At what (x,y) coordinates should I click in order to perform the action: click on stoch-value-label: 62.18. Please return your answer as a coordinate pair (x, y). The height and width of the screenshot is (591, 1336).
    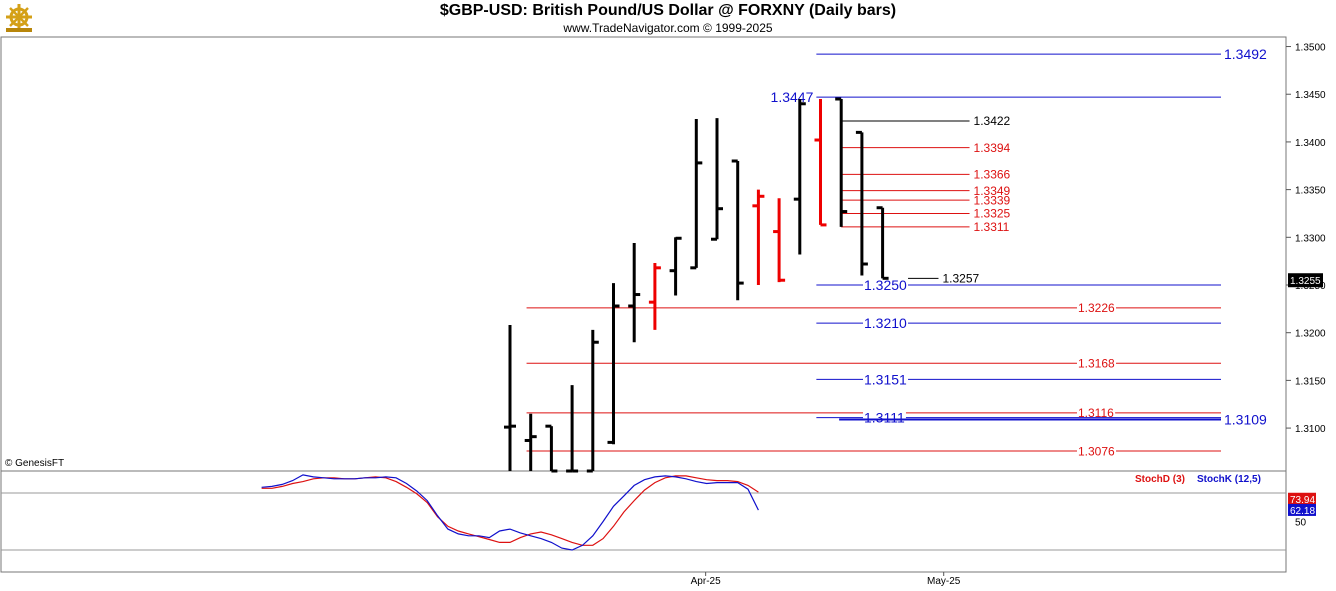
    Looking at the image, I should click on (1302, 511).